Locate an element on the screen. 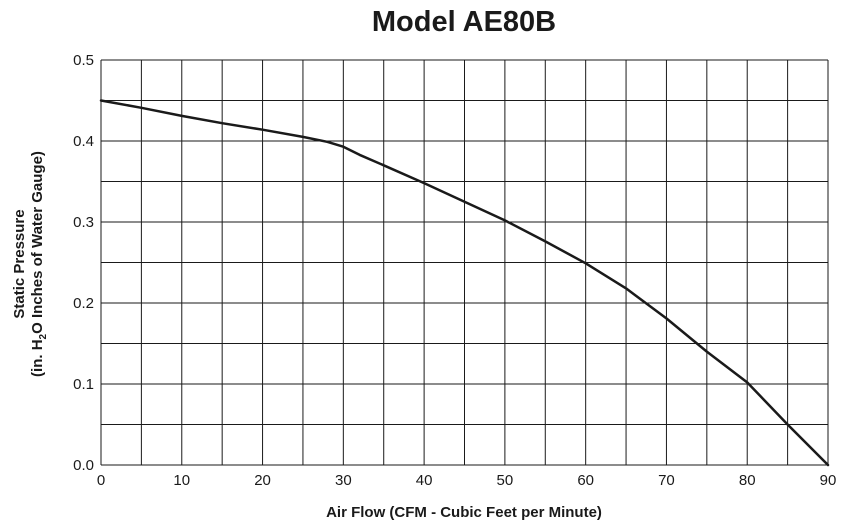 The height and width of the screenshot is (525, 855). y-tick-label: 0.0 is located at coordinates (83, 465).